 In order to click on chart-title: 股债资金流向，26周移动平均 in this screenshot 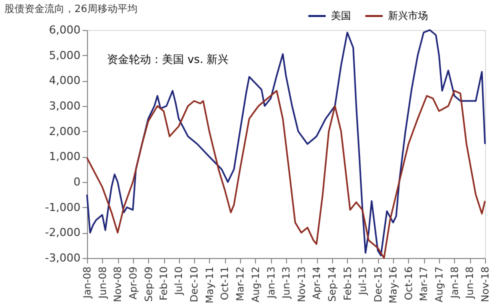, I will do `click(71, 9)`.